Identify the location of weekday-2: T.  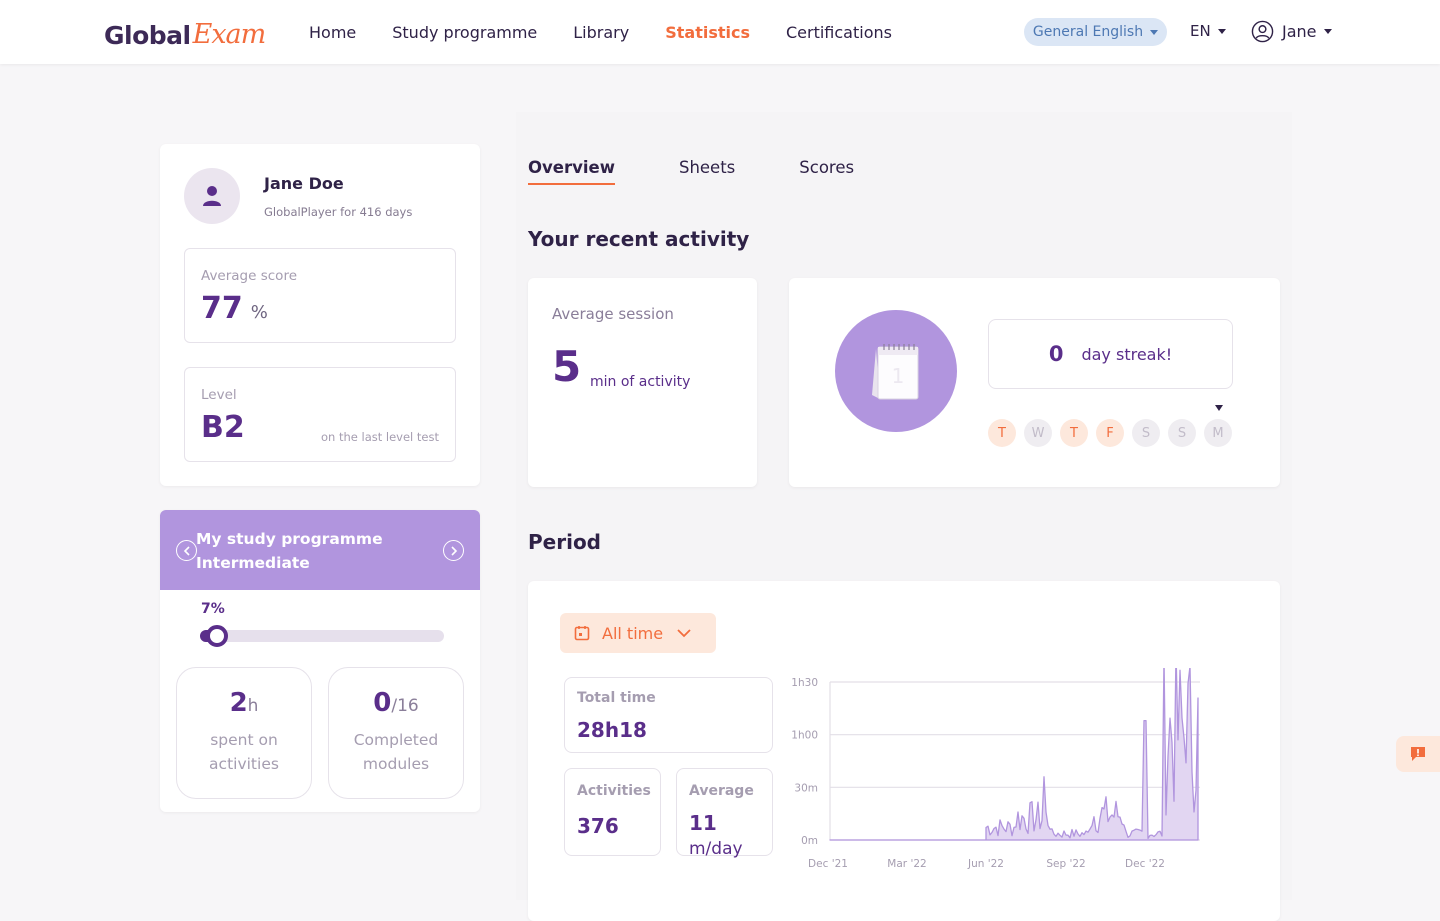
(1074, 433).